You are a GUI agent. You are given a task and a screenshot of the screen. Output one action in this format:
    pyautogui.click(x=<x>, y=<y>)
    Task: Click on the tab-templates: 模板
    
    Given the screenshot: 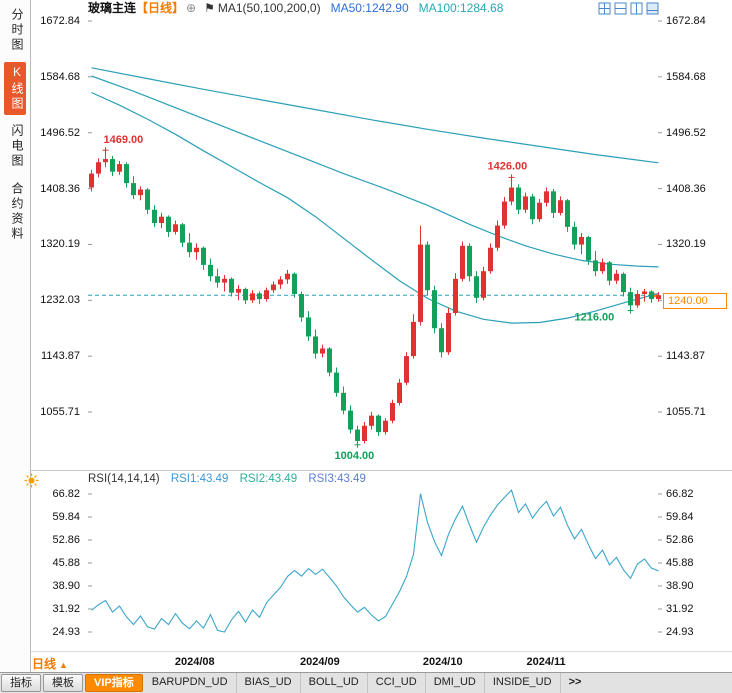 What is the action you would take?
    pyautogui.click(x=63, y=683)
    